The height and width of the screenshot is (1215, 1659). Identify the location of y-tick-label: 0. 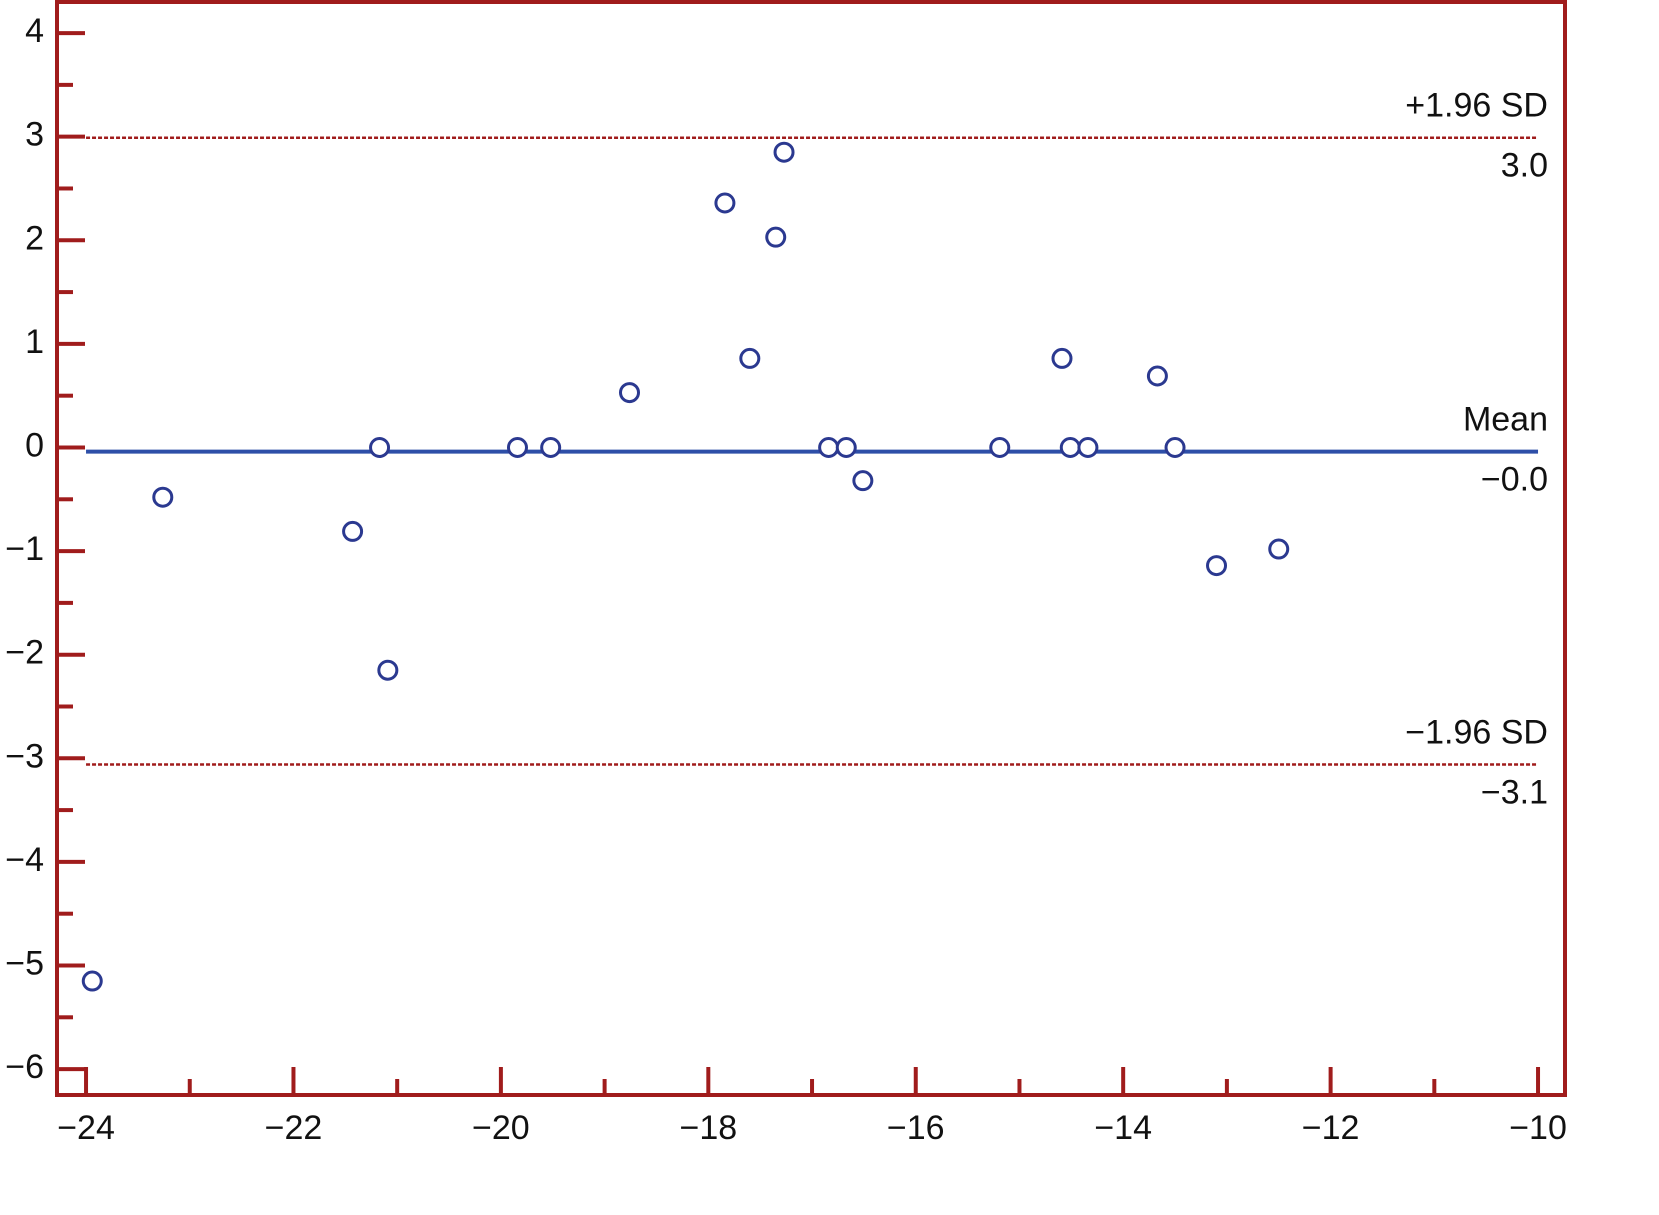
(34, 445).